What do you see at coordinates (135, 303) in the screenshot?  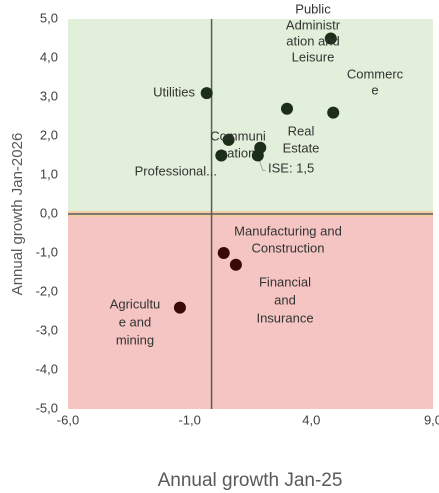 I see `data-label: Agricultu` at bounding box center [135, 303].